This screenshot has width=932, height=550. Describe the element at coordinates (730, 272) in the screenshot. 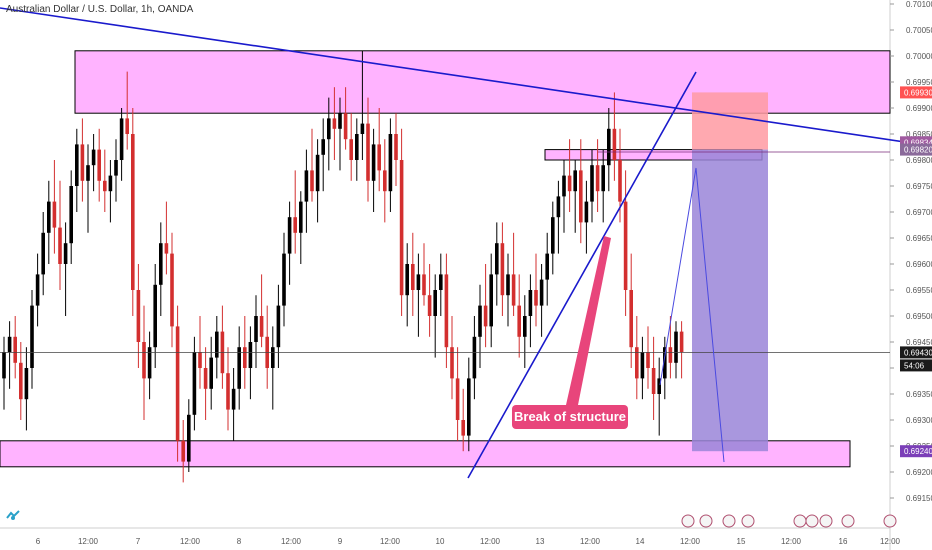

I see `short-position-tool` at that location.